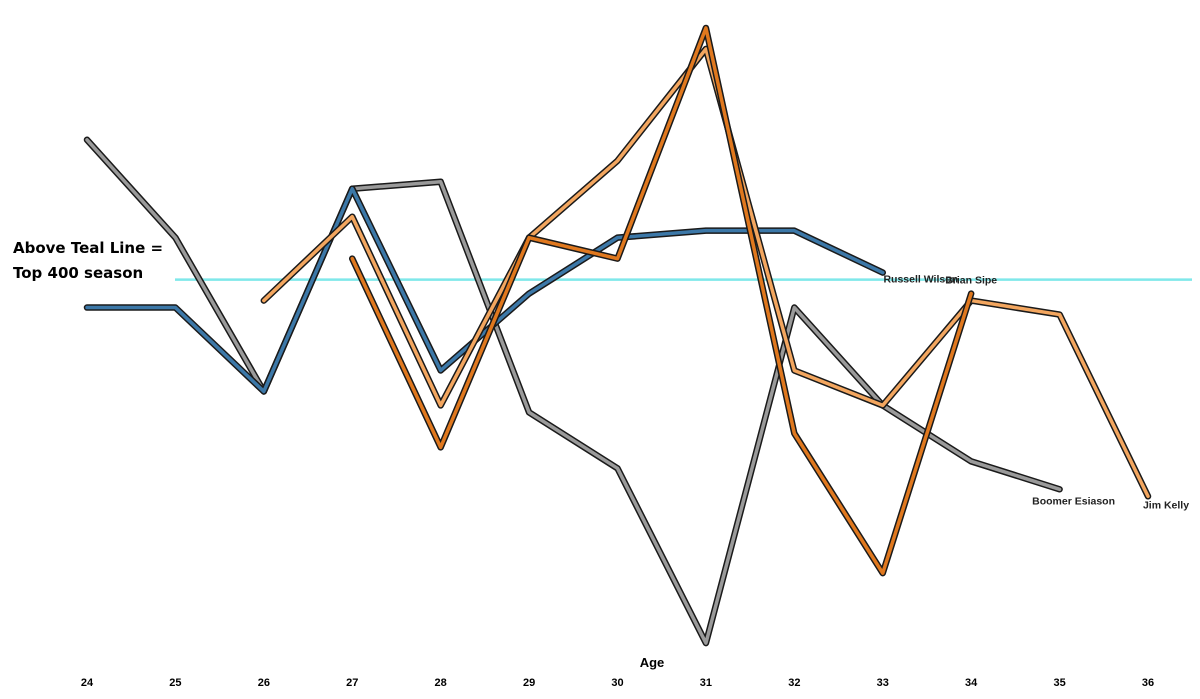 The width and height of the screenshot is (1200, 699). What do you see at coordinates (971, 683) in the screenshot?
I see `x-tick-label: 34` at bounding box center [971, 683].